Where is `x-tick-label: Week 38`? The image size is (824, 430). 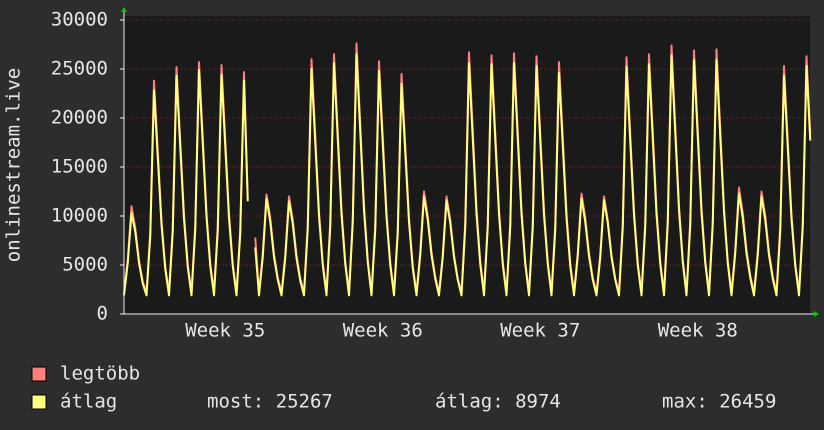 x-tick-label: Week 38 is located at coordinates (698, 331).